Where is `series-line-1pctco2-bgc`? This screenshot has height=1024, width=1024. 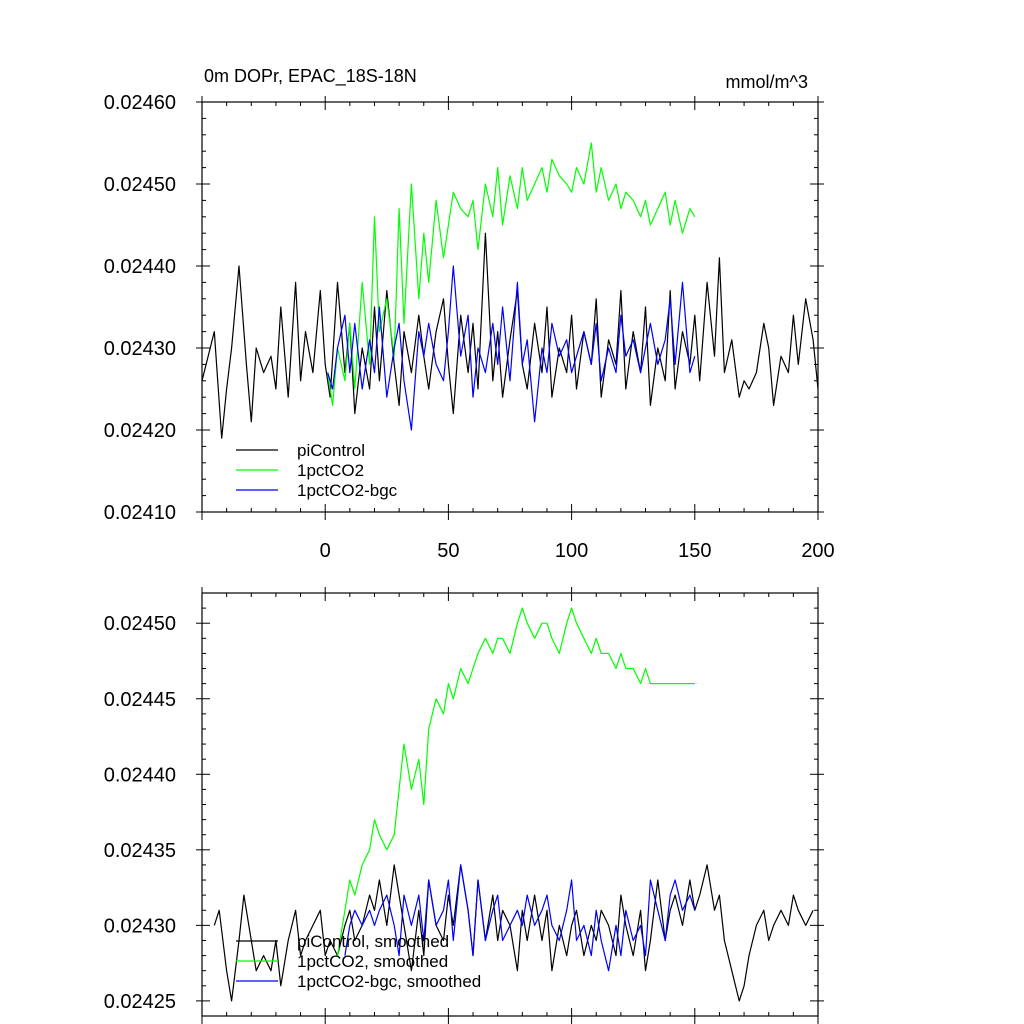 series-line-1pctco2-bgc is located at coordinates (511, 348).